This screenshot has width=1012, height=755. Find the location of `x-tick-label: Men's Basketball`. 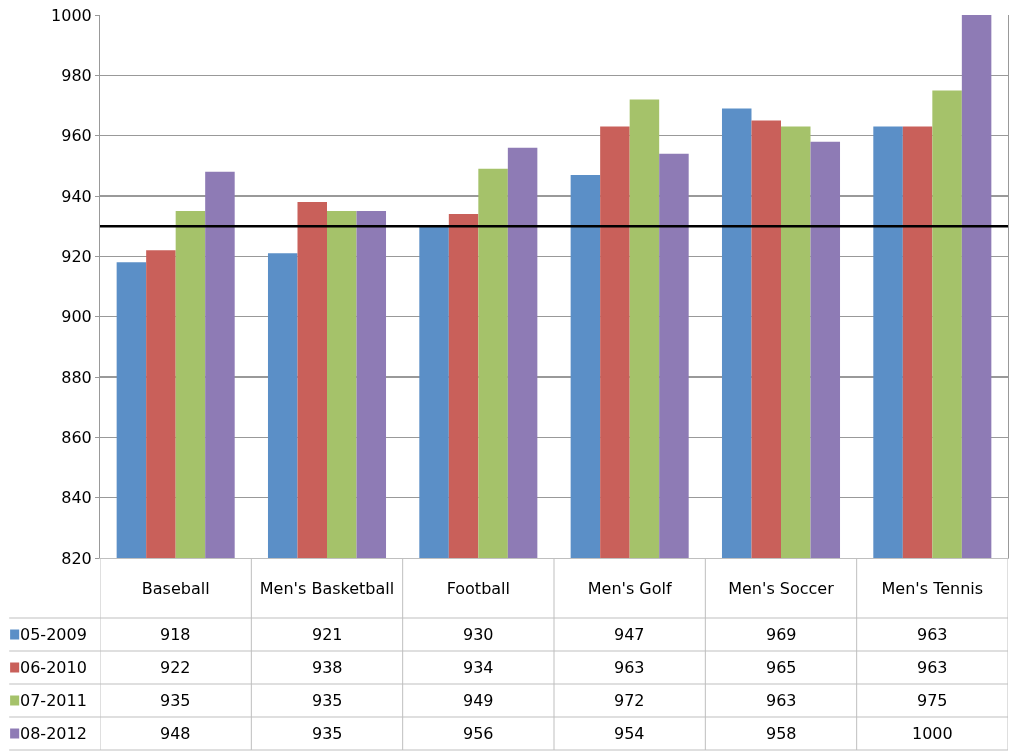

x-tick-label: Men's Basketball is located at coordinates (327, 589).